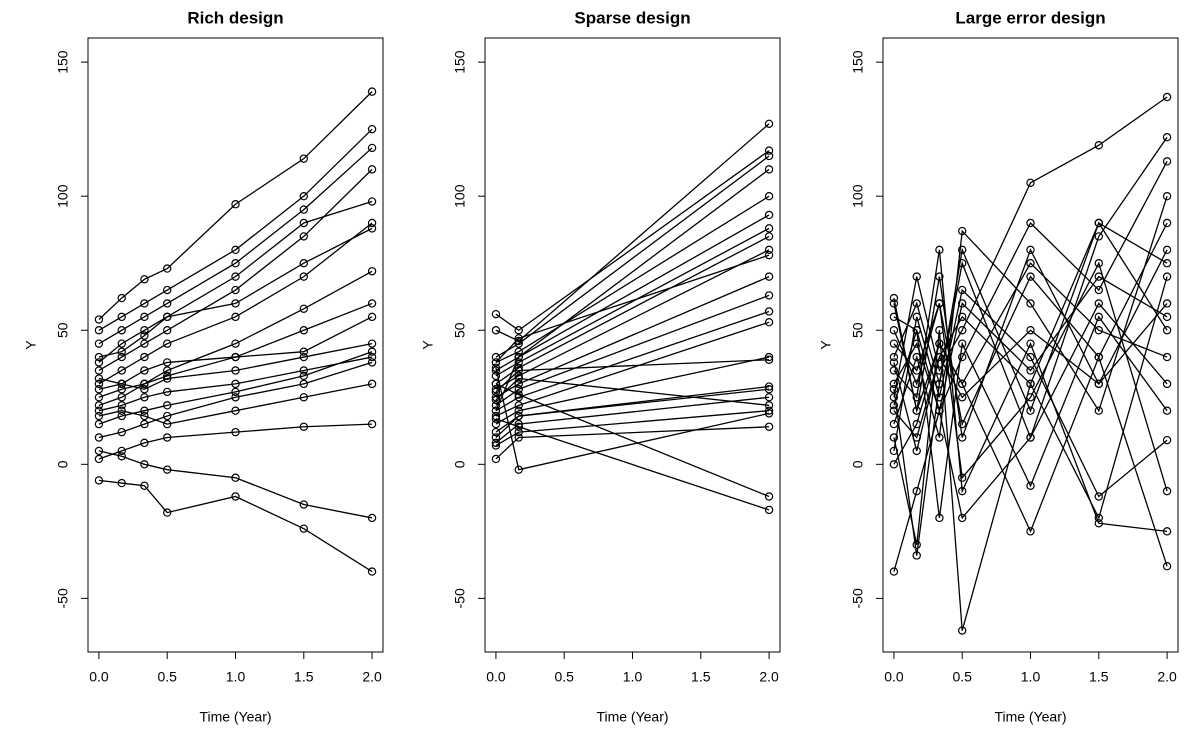 This screenshot has height=735, width=1184. Describe the element at coordinates (564, 677) in the screenshot. I see `x-tick-label: 0.5` at that location.